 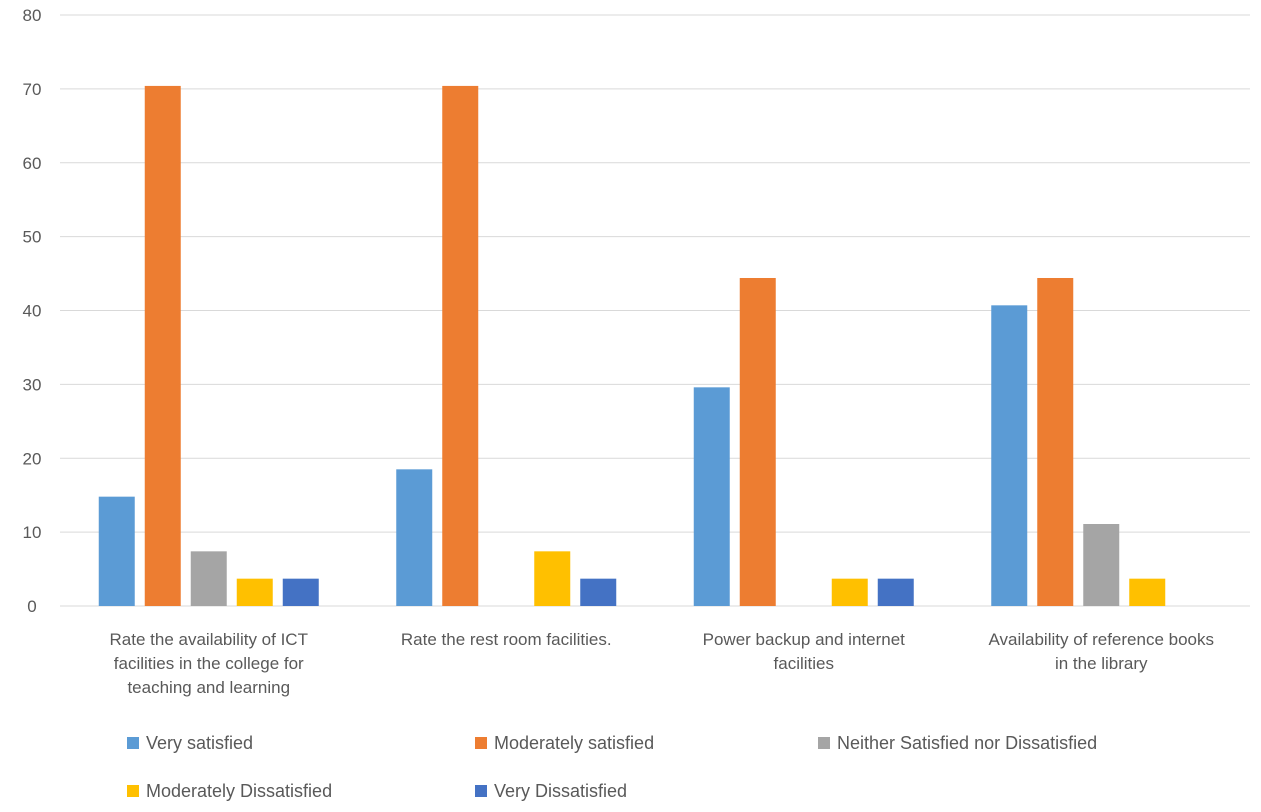 What do you see at coordinates (804, 639) in the screenshot?
I see `x-category-label: Power backup and internet` at bounding box center [804, 639].